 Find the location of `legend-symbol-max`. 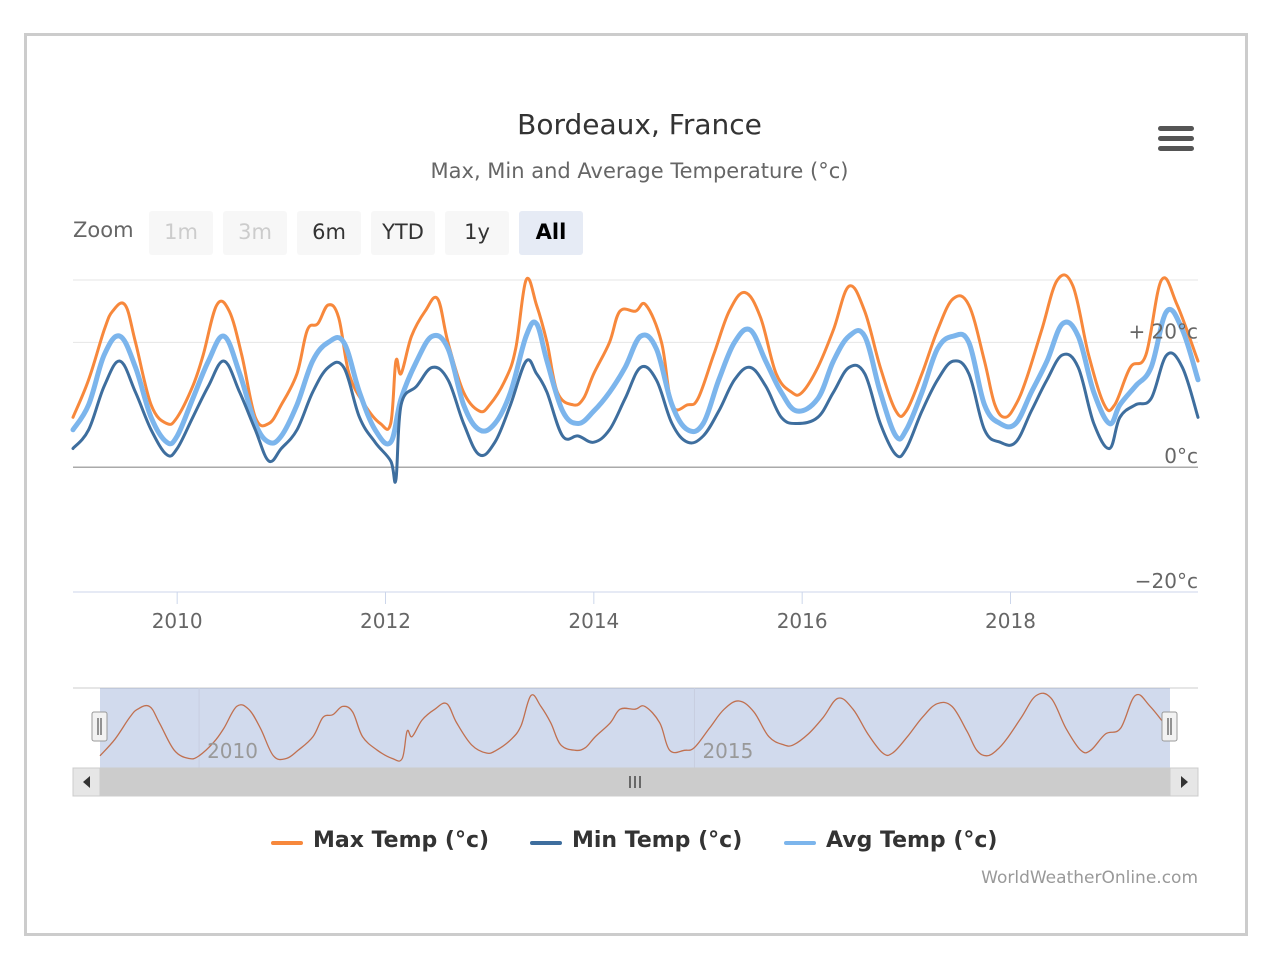

legend-symbol-max is located at coordinates (287, 843).